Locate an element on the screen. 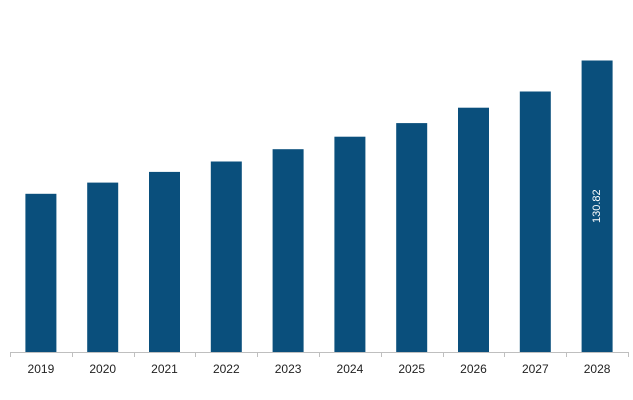 The image size is (633, 400). x-axis-tick-labels: 2019 2020 2021 2022 2023 2024 2025 2026 2027 2028 is located at coordinates (319, 369).